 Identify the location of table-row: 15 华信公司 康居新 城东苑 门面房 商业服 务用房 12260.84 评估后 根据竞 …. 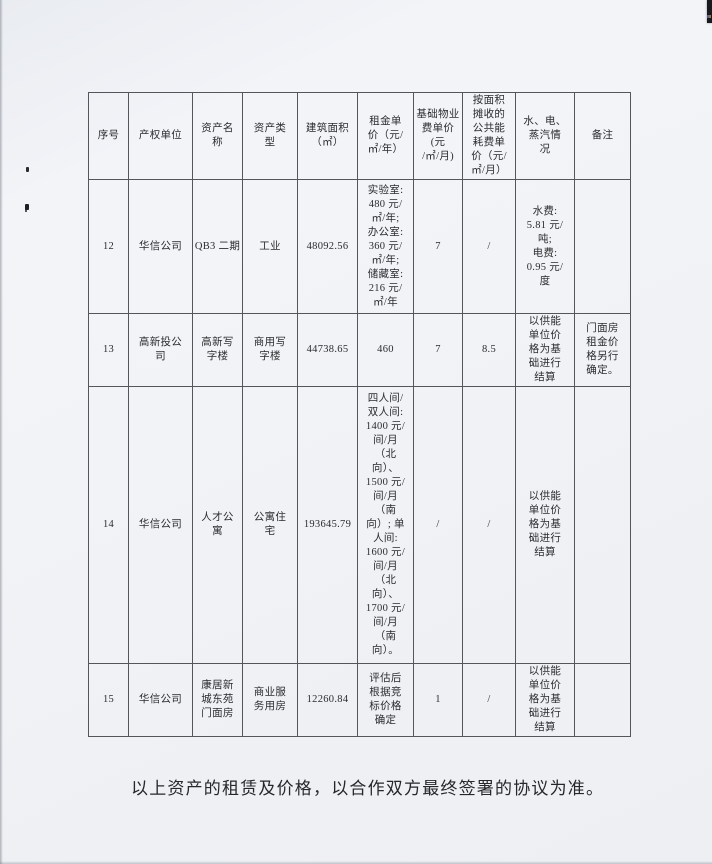
(359, 700).